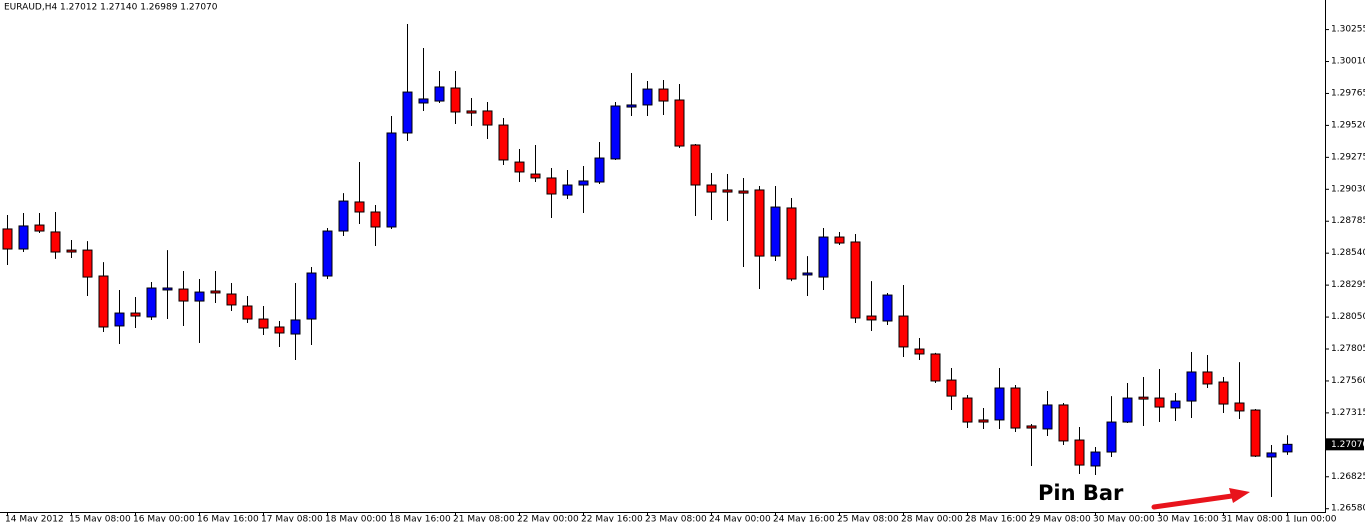 The image size is (1365, 526). What do you see at coordinates (740, 519) in the screenshot?
I see `x-tick-label: 24 May 00:00` at bounding box center [740, 519].